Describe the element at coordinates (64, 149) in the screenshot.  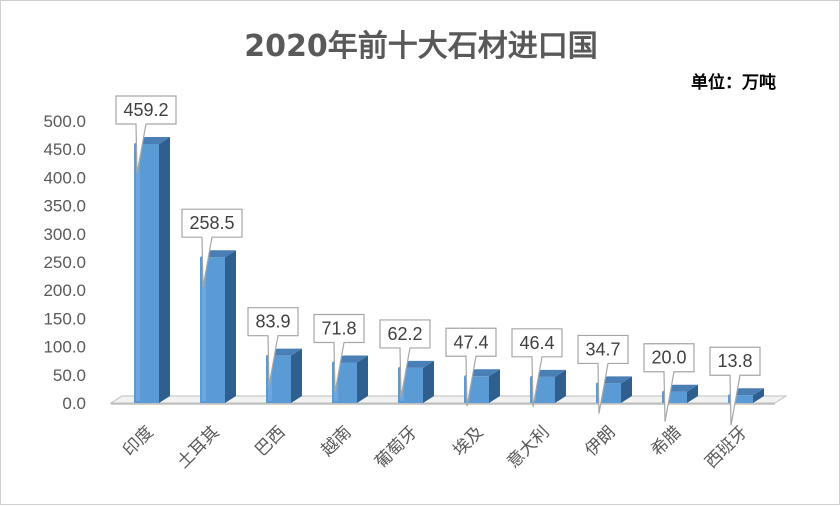
I see `y-tick-label: 450.0` at that location.